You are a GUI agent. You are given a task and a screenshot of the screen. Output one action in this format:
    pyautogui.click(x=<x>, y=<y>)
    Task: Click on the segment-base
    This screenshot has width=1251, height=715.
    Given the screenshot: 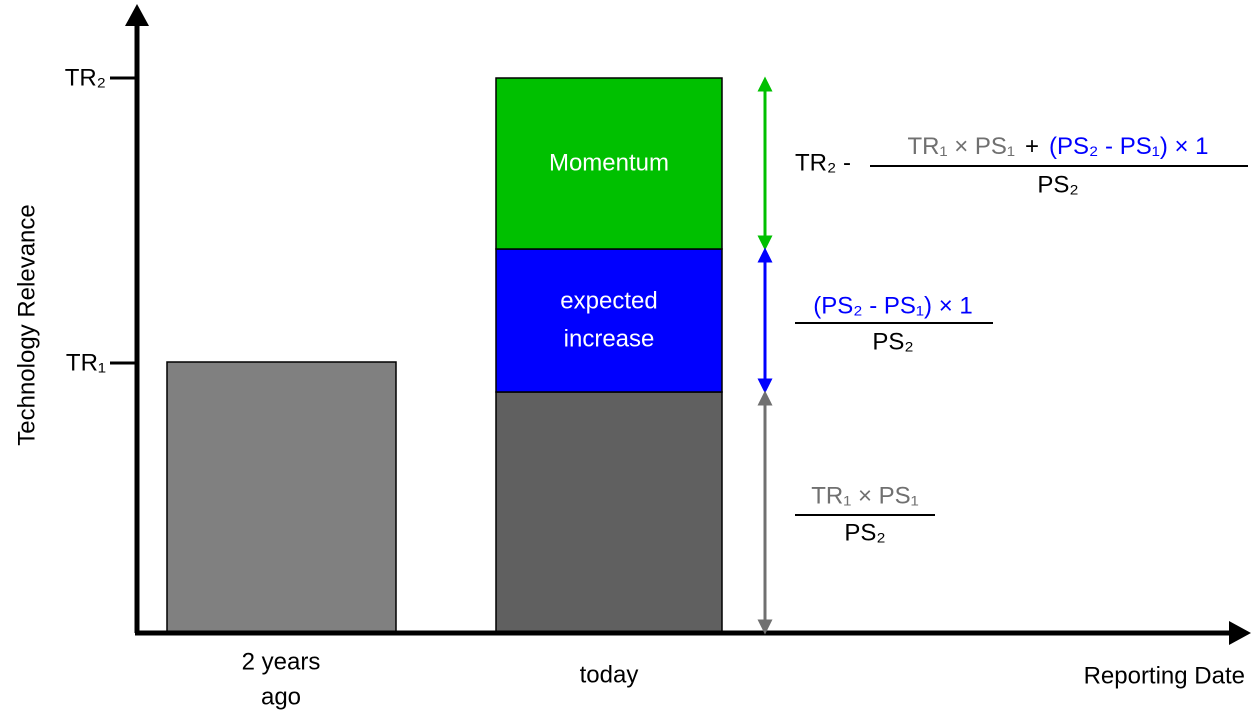 What is the action you would take?
    pyautogui.click(x=609, y=512)
    